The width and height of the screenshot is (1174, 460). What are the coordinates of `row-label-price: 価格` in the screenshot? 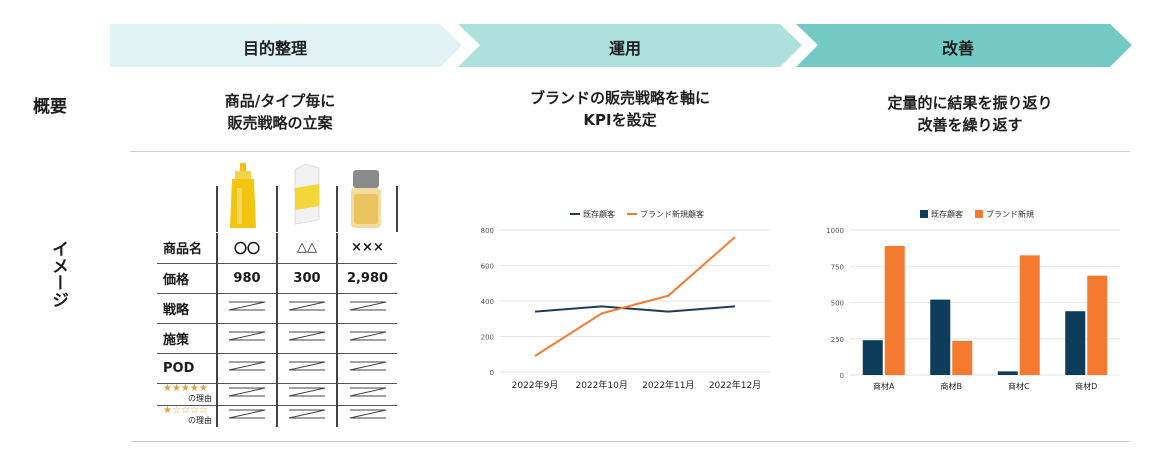 It's located at (187, 278).